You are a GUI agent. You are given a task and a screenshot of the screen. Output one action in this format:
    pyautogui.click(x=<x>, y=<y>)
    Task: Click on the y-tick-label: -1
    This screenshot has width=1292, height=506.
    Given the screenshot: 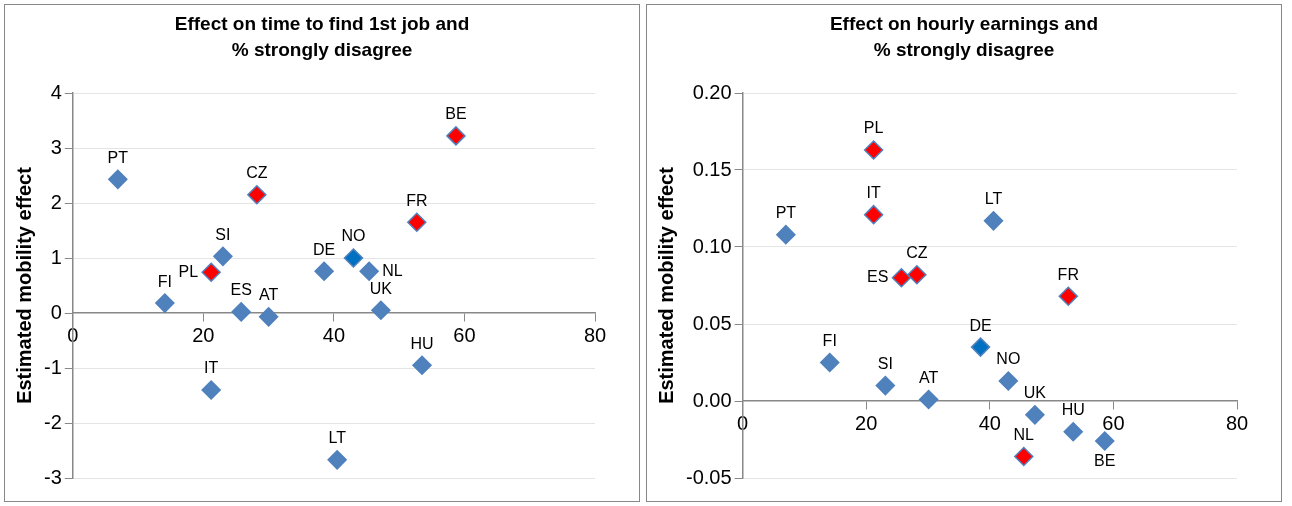 What is the action you would take?
    pyautogui.click(x=52, y=366)
    